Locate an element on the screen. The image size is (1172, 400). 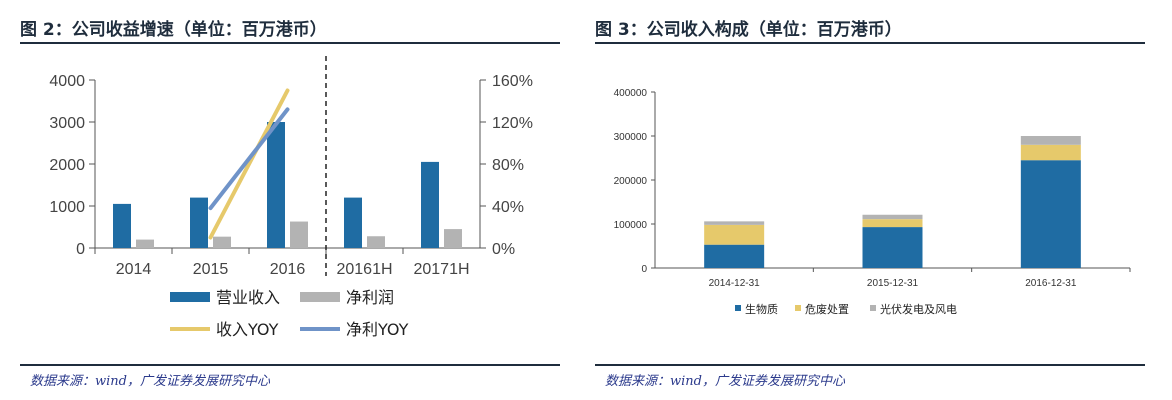
y-right-tick-label: 0% is located at coordinates (503, 249).